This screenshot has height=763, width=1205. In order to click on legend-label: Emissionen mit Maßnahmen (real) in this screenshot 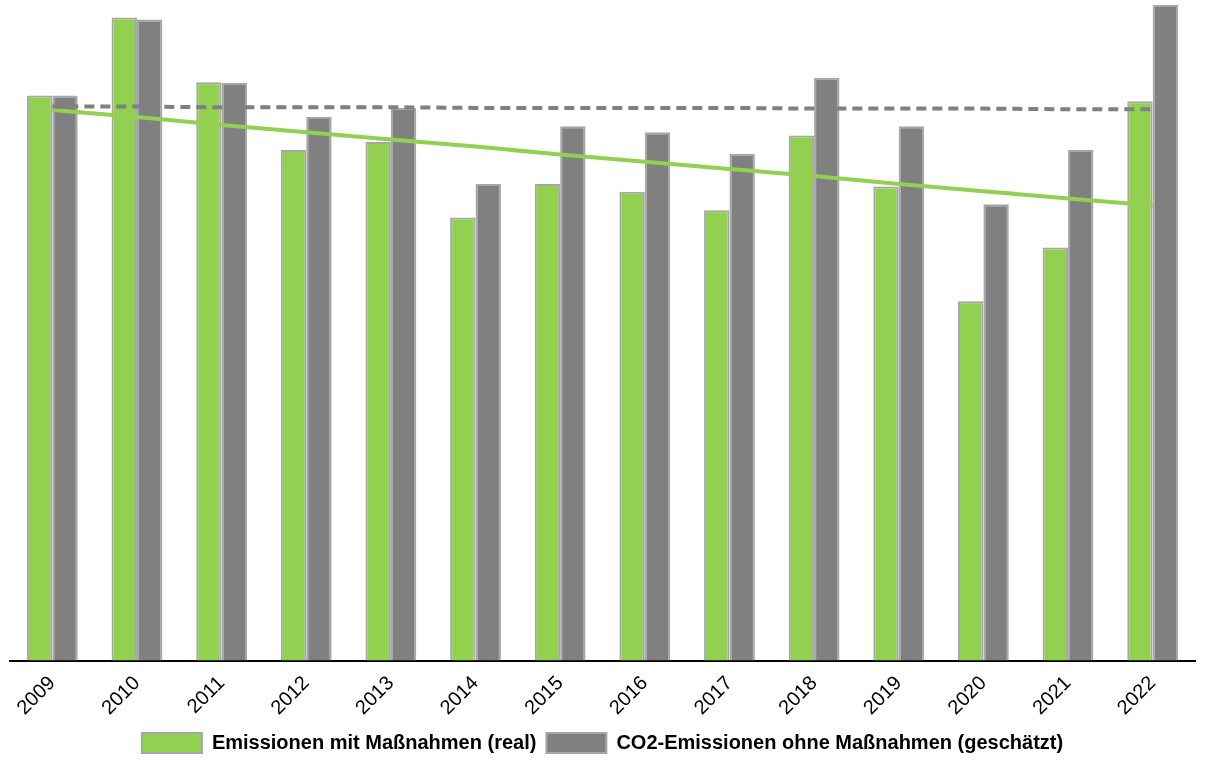, I will do `click(374, 741)`.